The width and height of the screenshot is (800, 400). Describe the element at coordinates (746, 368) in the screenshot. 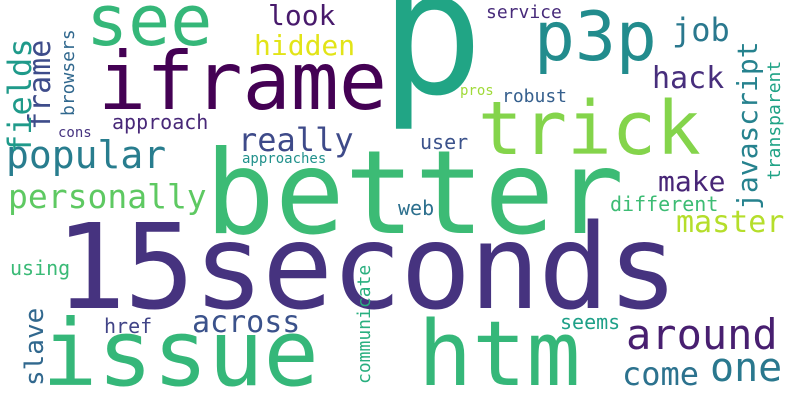

I see `word-one: one` at that location.